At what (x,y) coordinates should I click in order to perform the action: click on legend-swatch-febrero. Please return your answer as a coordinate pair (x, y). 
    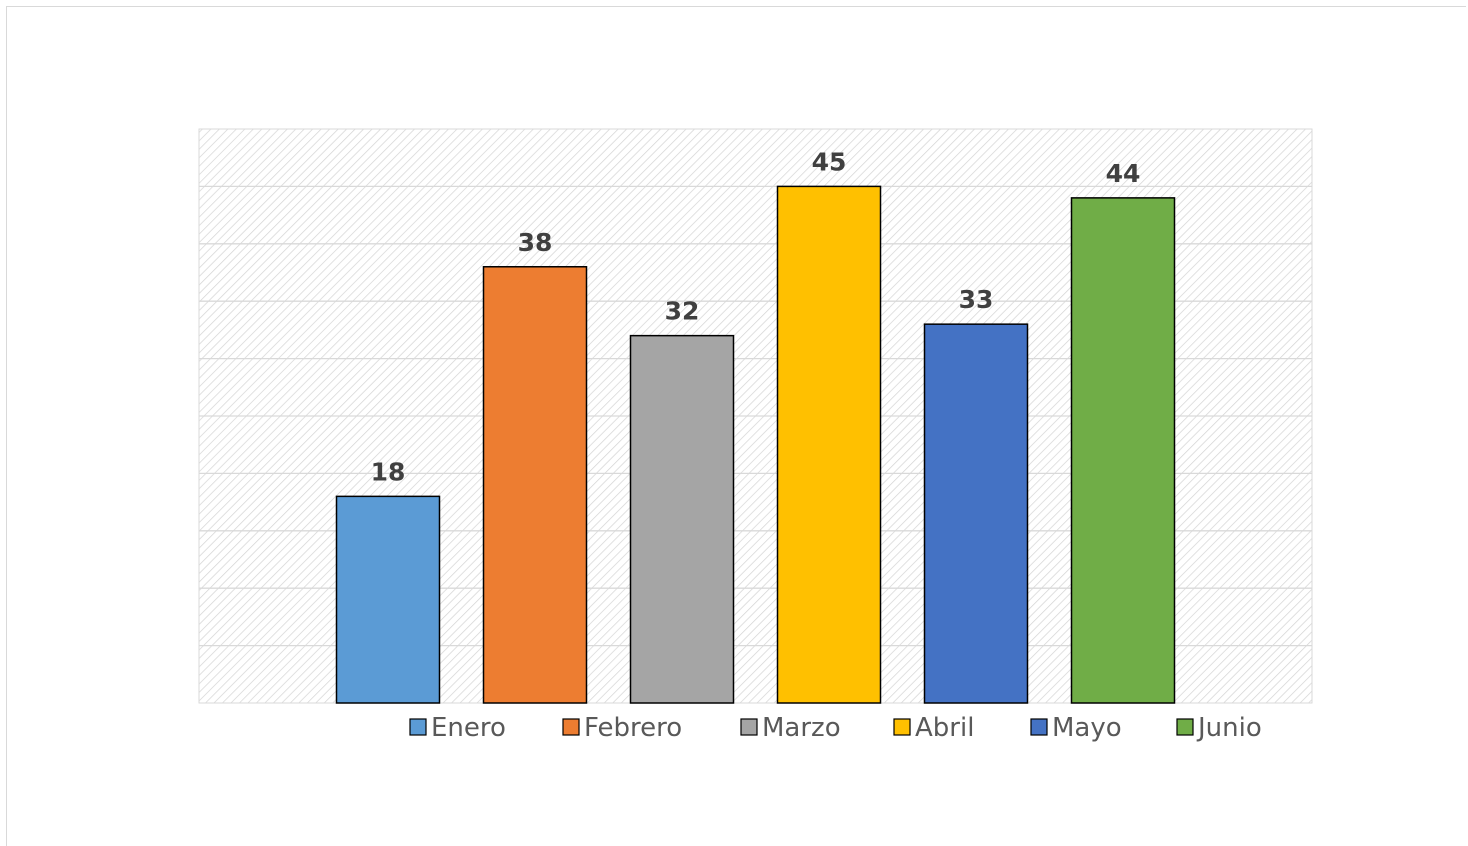
    Looking at the image, I should click on (571, 727).